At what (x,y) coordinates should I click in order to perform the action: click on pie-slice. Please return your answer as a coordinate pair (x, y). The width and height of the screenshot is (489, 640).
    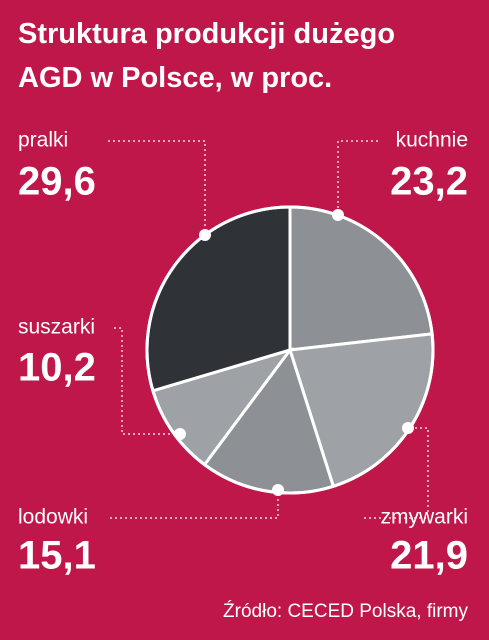
    Looking at the image, I should click on (361, 278).